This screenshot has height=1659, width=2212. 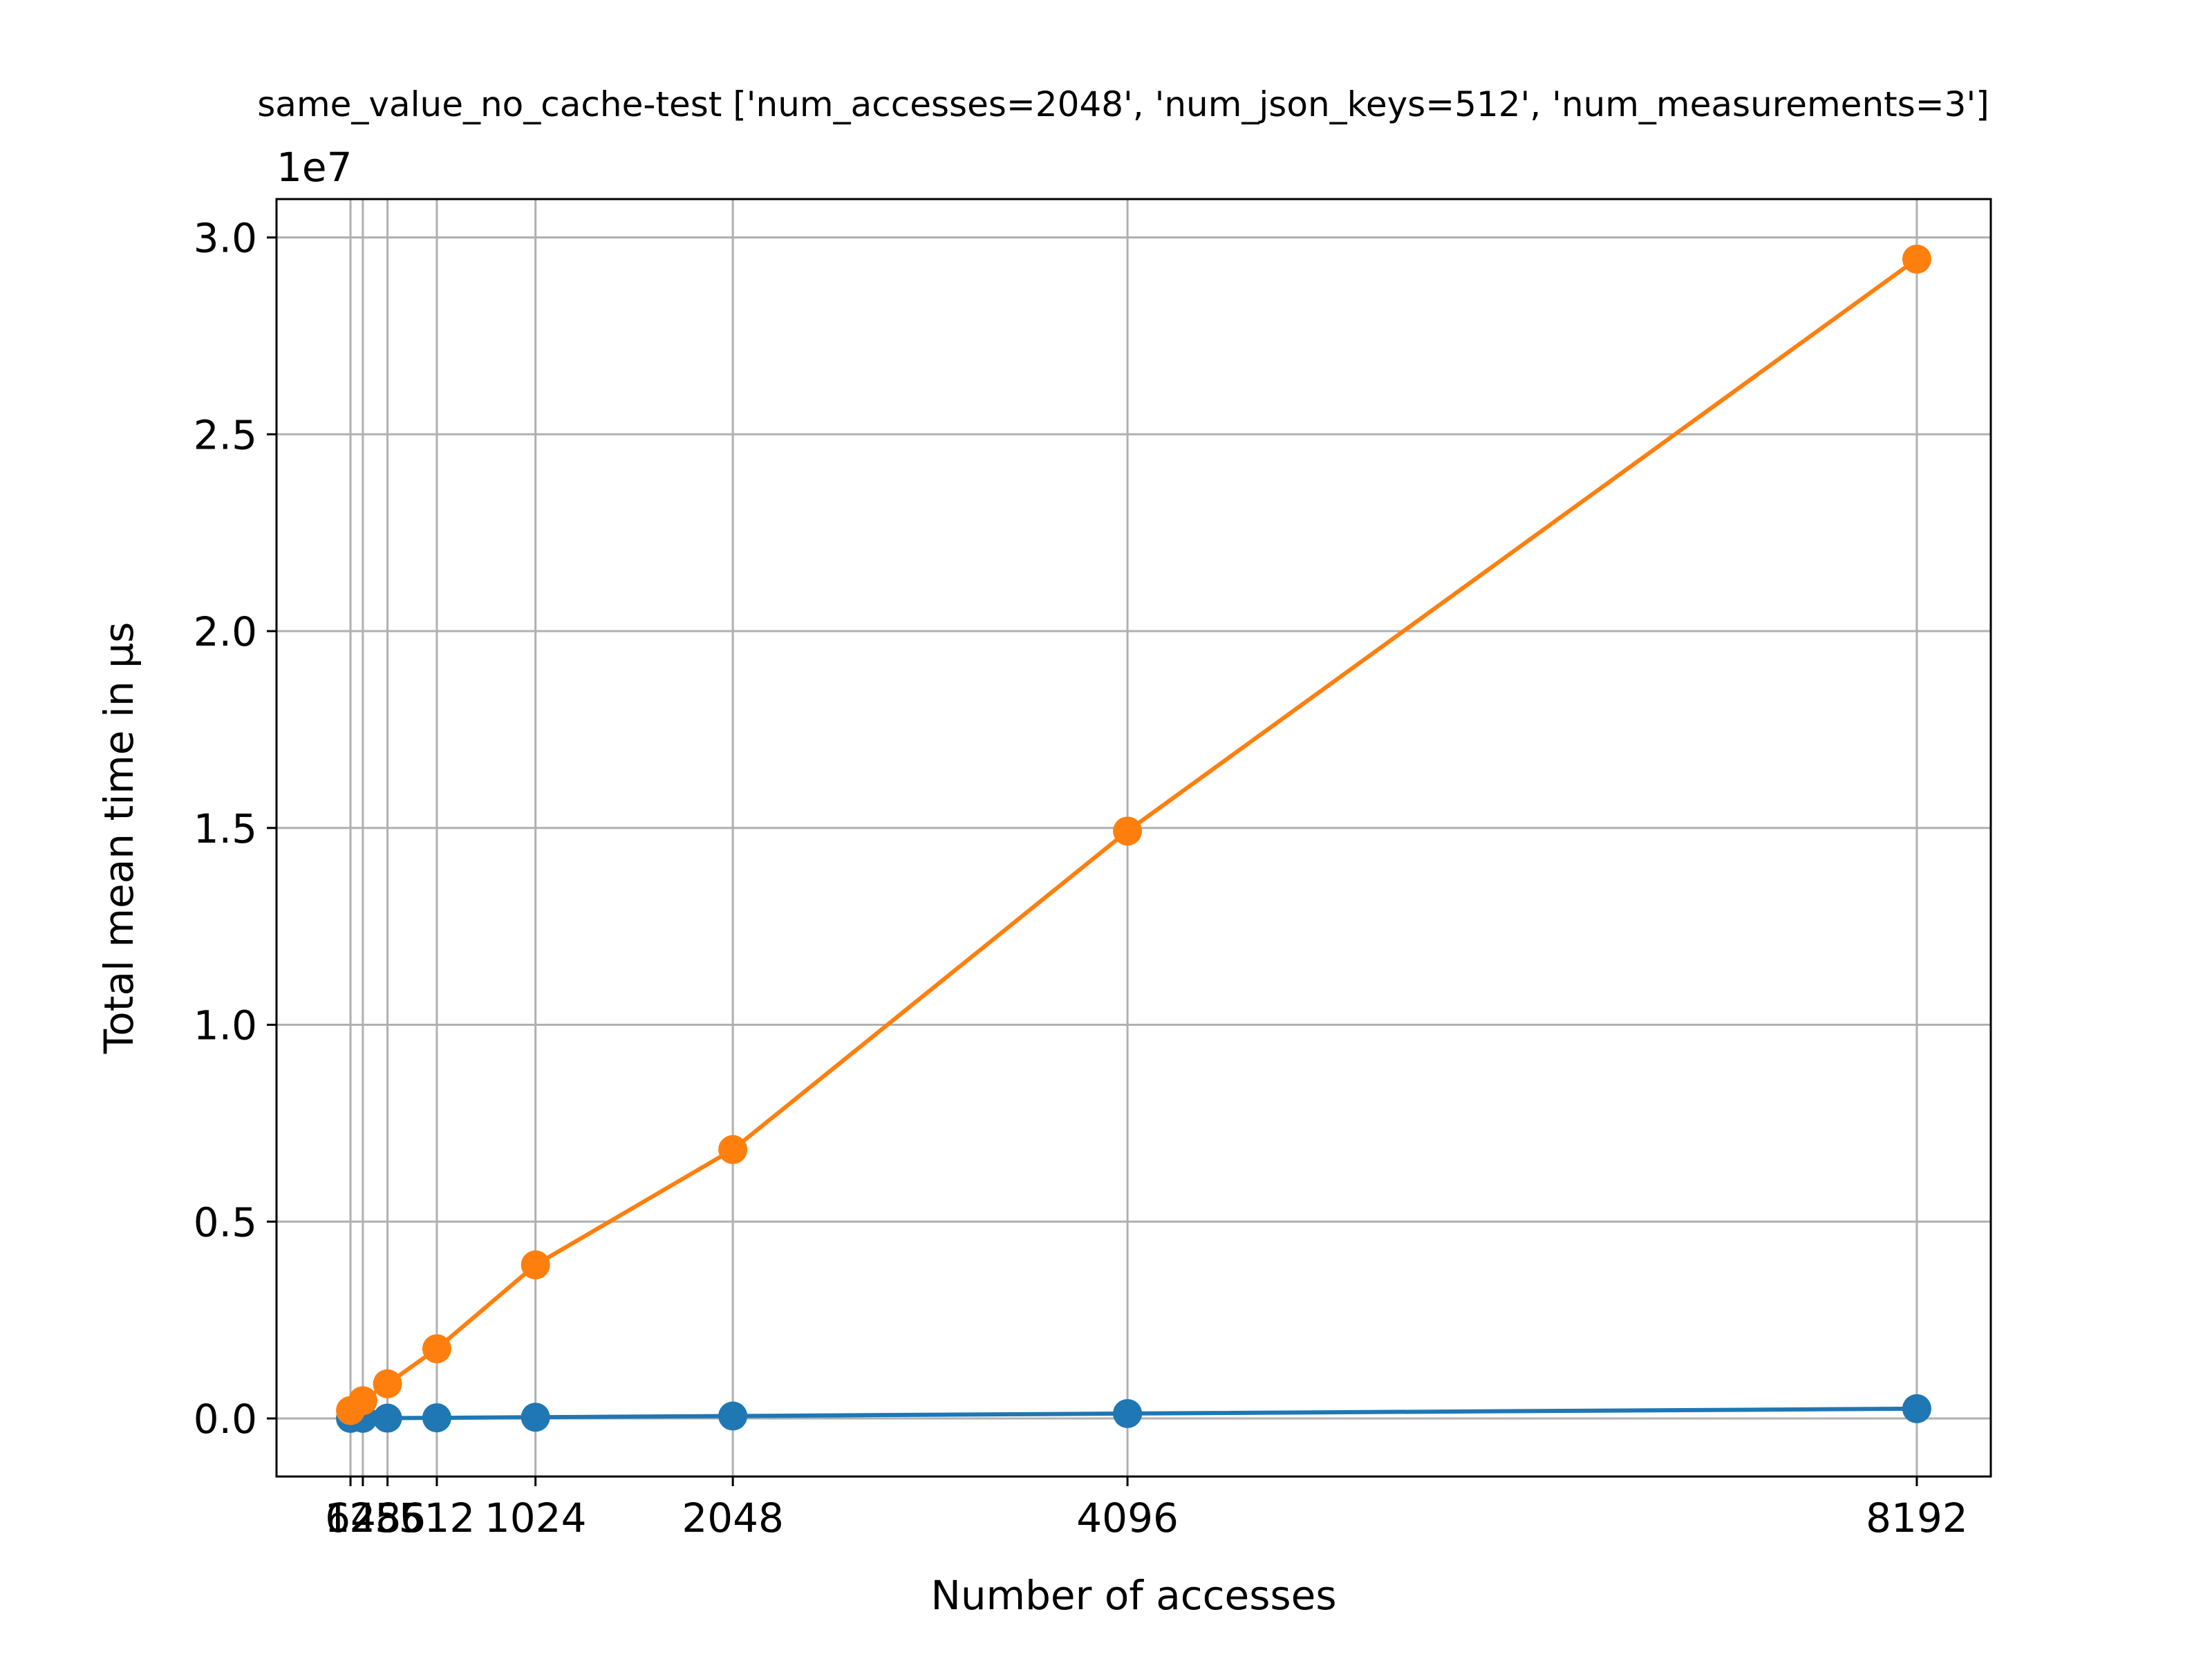 I want to click on y-tick-label: 3.0, so click(x=225, y=239).